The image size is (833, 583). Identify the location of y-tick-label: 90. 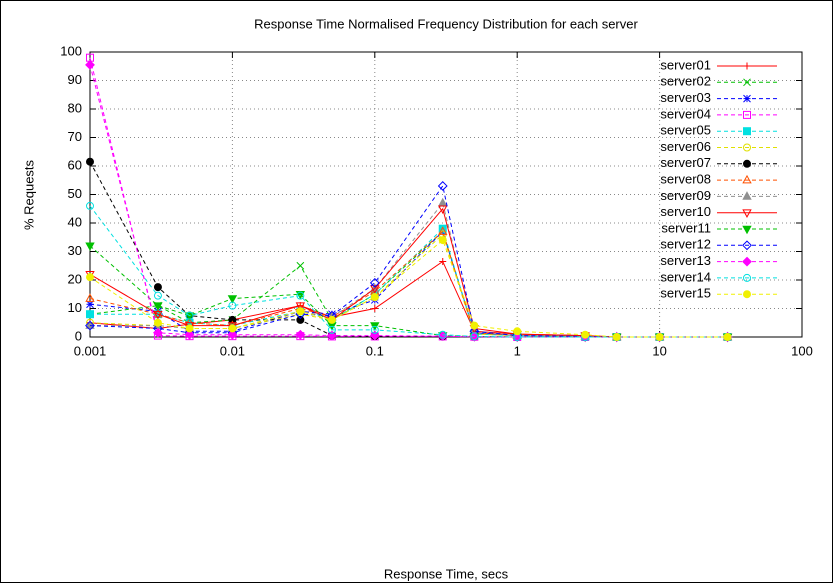
(75, 79).